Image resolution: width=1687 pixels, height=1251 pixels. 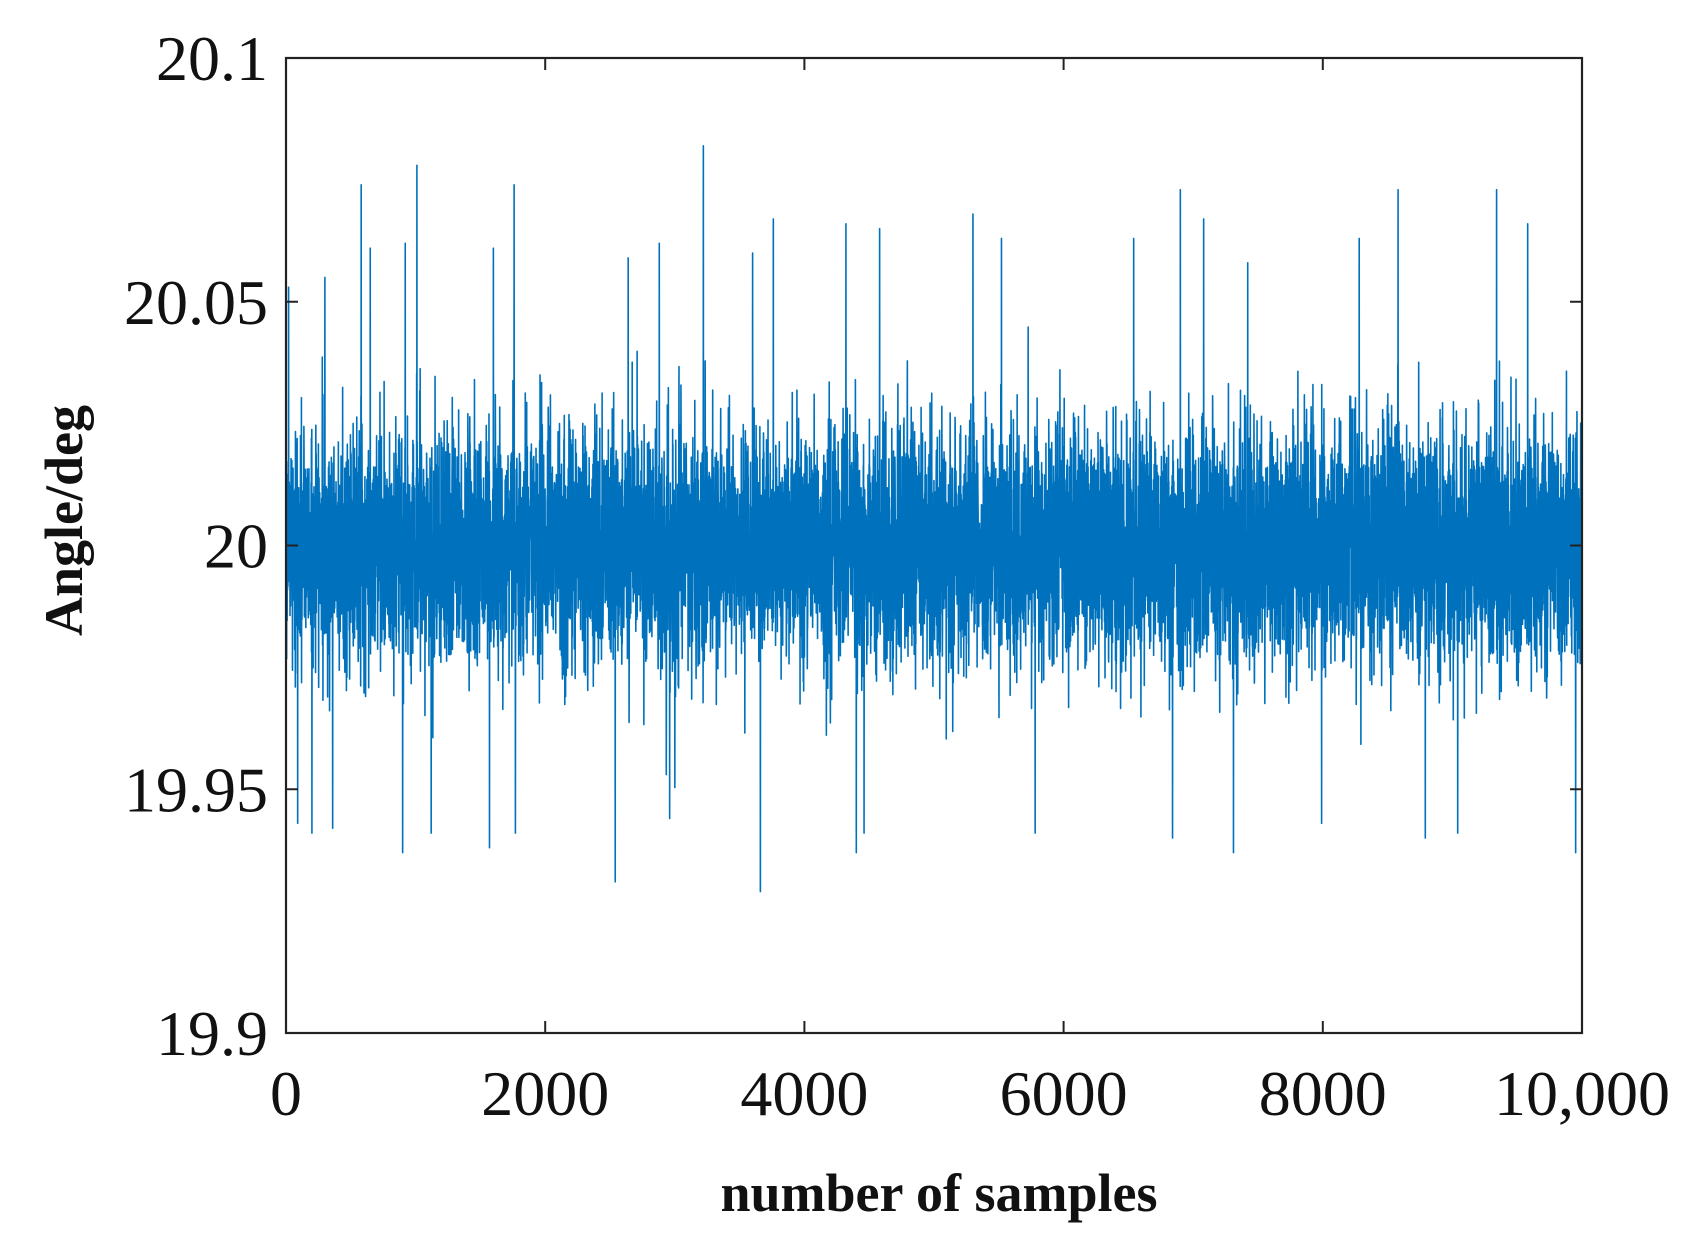 What do you see at coordinates (212, 1033) in the screenshot?
I see `y-tick-label: 19.9` at bounding box center [212, 1033].